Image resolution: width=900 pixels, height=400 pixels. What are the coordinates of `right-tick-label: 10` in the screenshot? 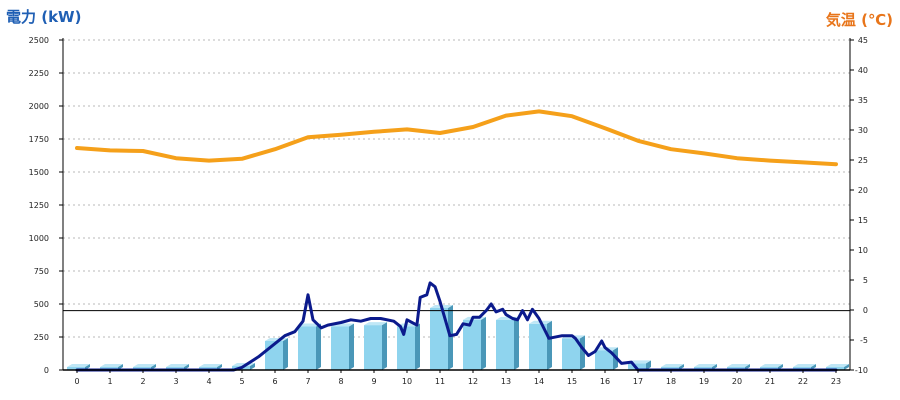 It's located at (863, 250).